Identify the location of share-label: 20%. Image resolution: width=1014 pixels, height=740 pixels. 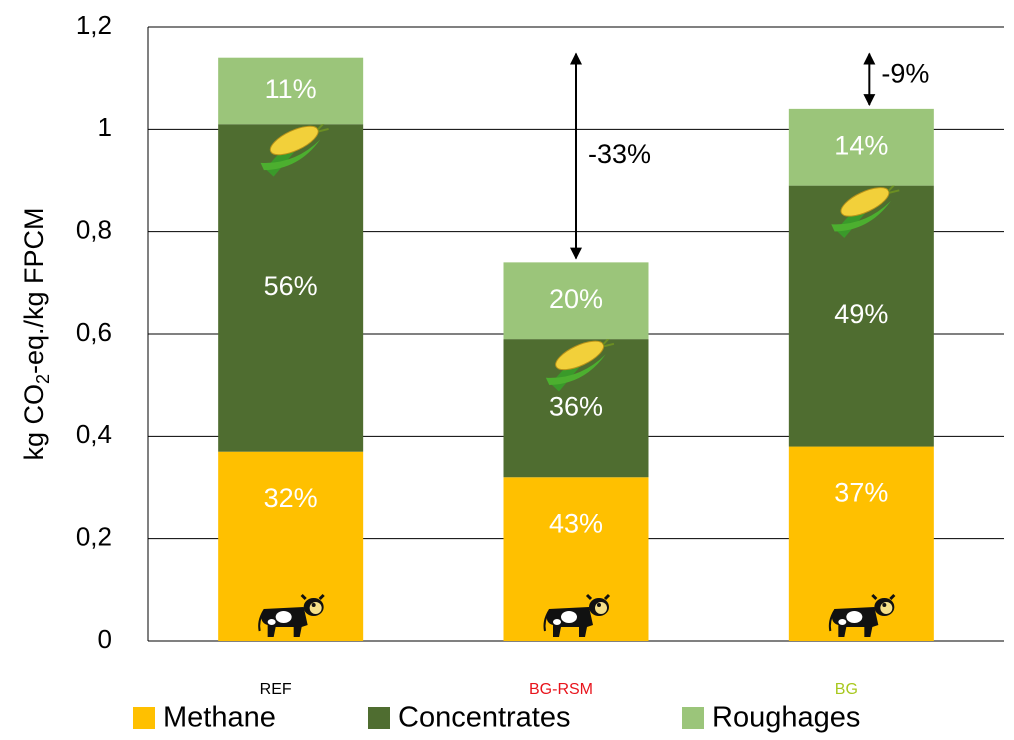
(576, 299).